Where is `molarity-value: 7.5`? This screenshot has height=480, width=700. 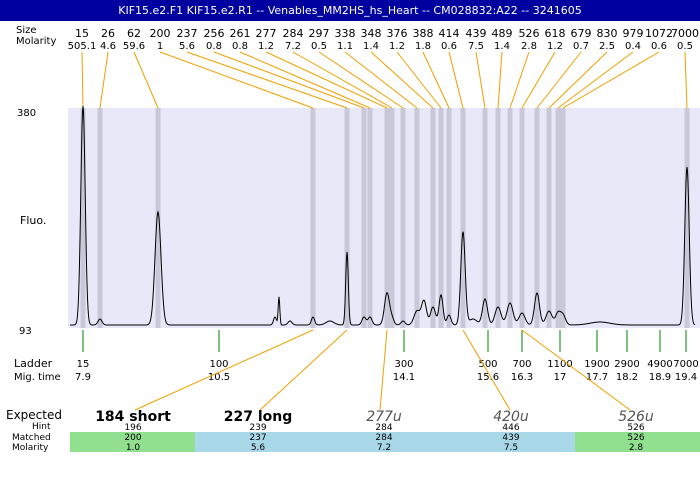 molarity-value: 7.5 is located at coordinates (511, 448).